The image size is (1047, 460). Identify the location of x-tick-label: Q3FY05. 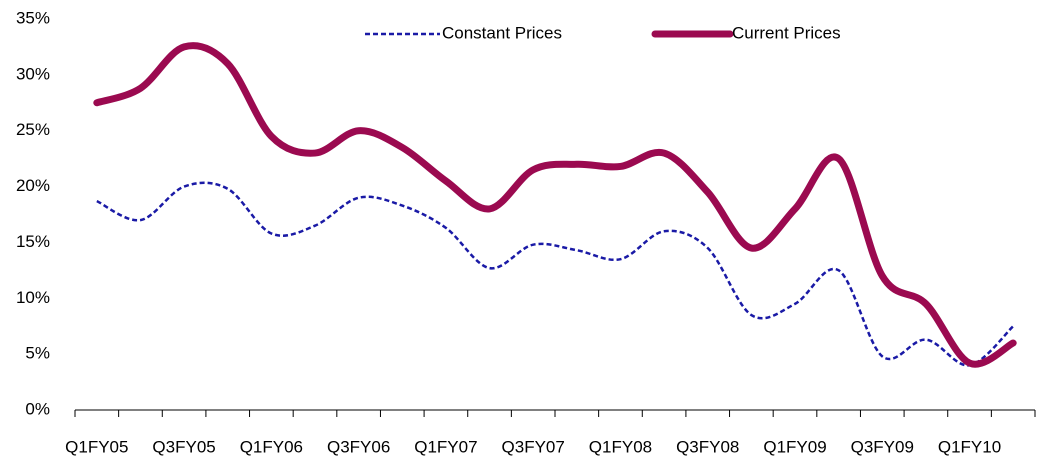
(183, 446).